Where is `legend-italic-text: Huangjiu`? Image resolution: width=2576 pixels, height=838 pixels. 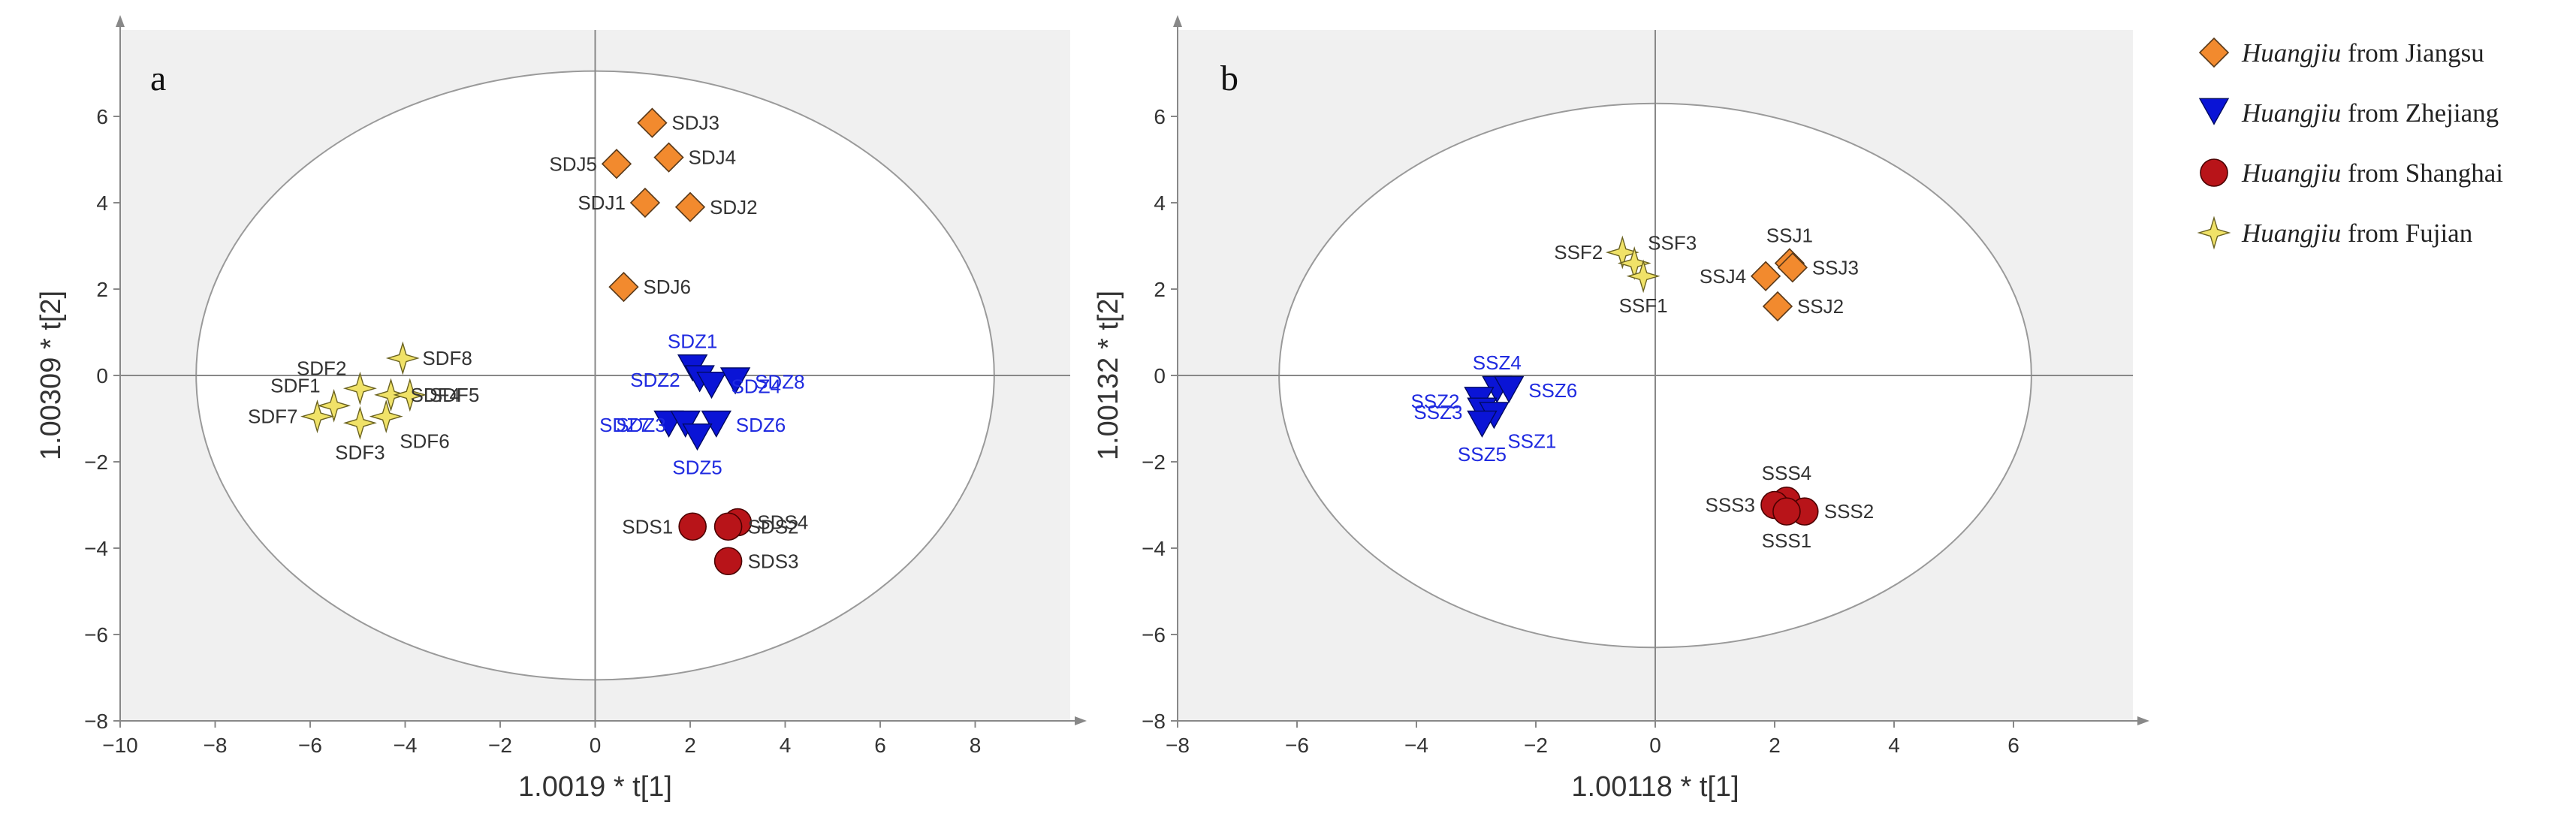 legend-italic-text: Huangjiu is located at coordinates (2291, 173).